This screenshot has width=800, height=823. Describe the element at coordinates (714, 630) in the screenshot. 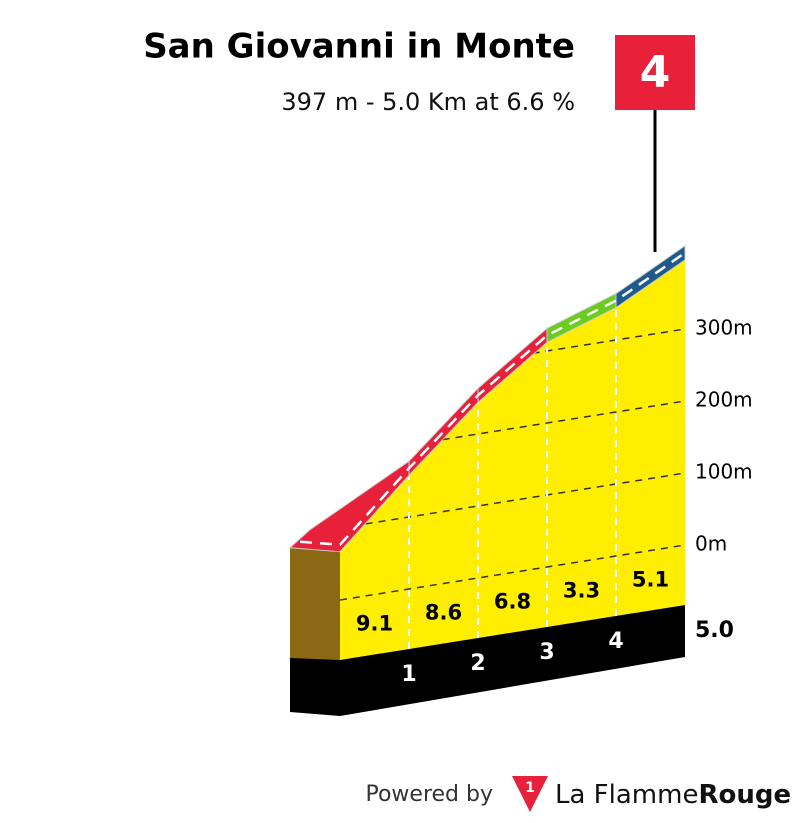

I see `x-tick-label: 5.0` at that location.